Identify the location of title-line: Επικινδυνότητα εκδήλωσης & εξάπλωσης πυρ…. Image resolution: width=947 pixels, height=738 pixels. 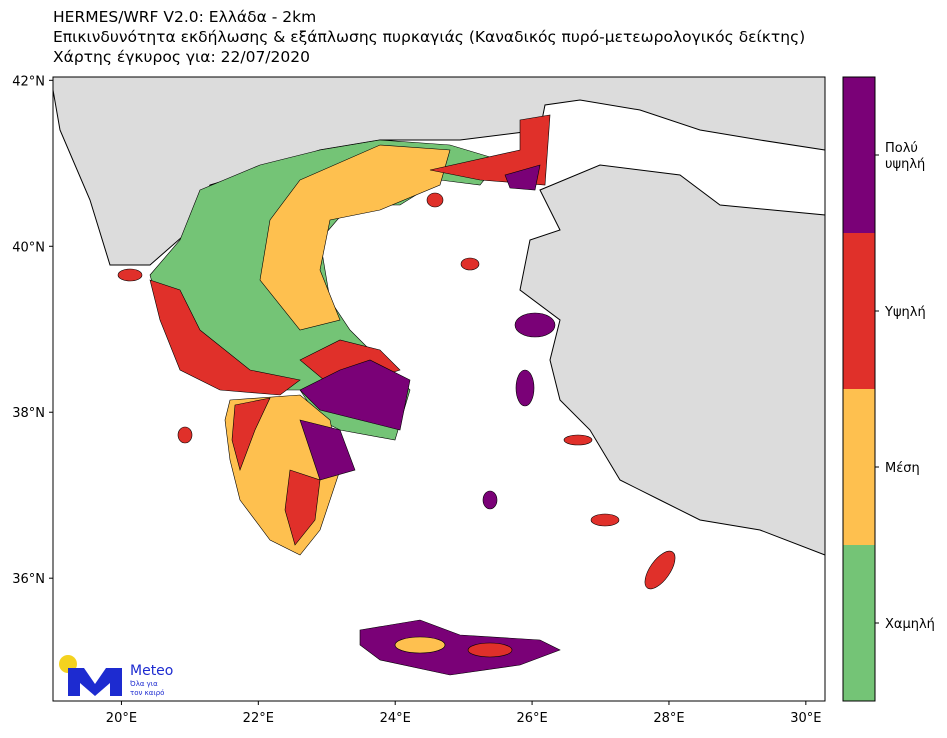
(429, 37).